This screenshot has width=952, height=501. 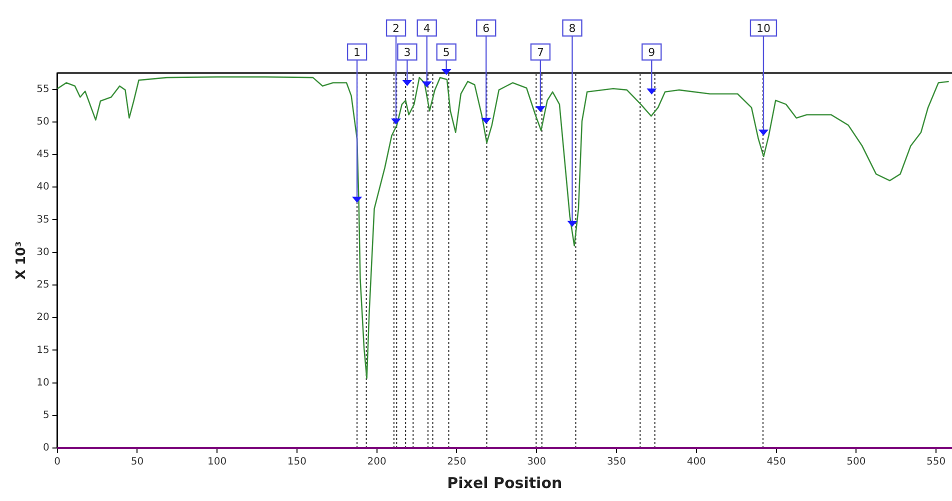 What do you see at coordinates (456, 462) in the screenshot?
I see `x-tick-label: 250` at bounding box center [456, 462].